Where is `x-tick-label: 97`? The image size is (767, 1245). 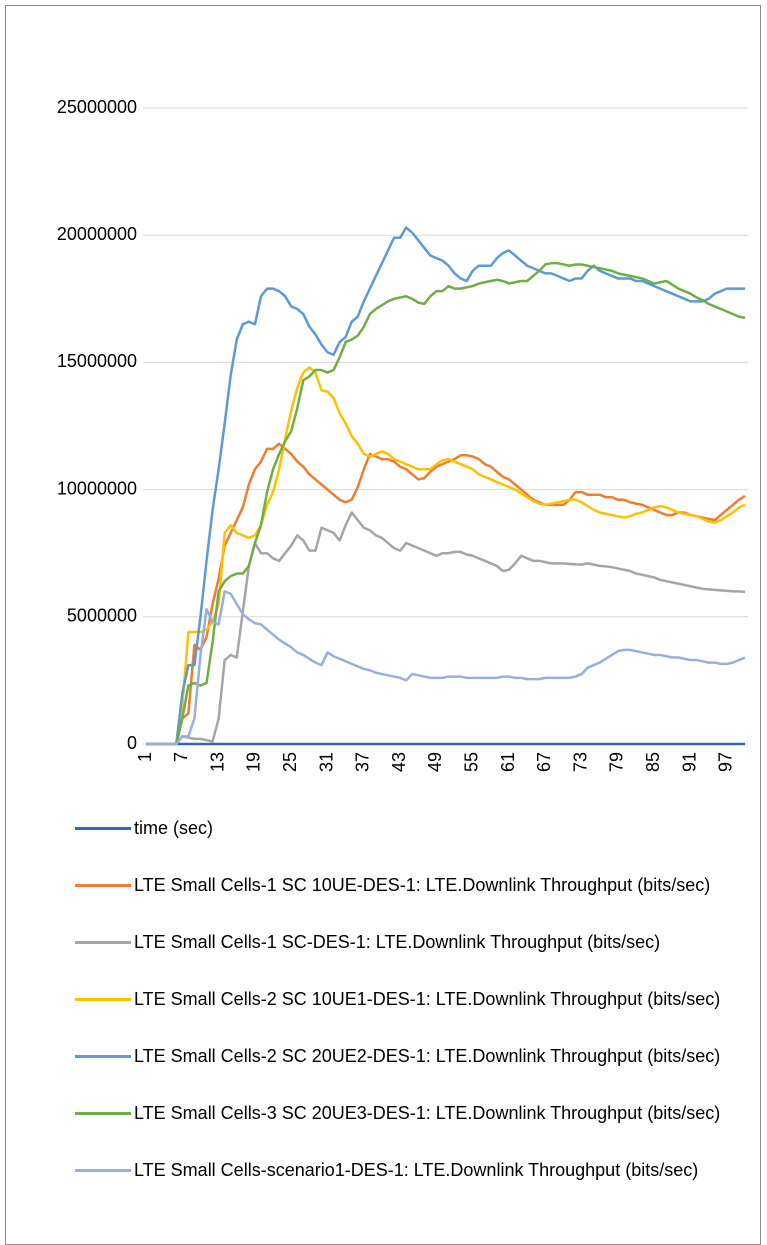 x-tick-label: 97 is located at coordinates (726, 762).